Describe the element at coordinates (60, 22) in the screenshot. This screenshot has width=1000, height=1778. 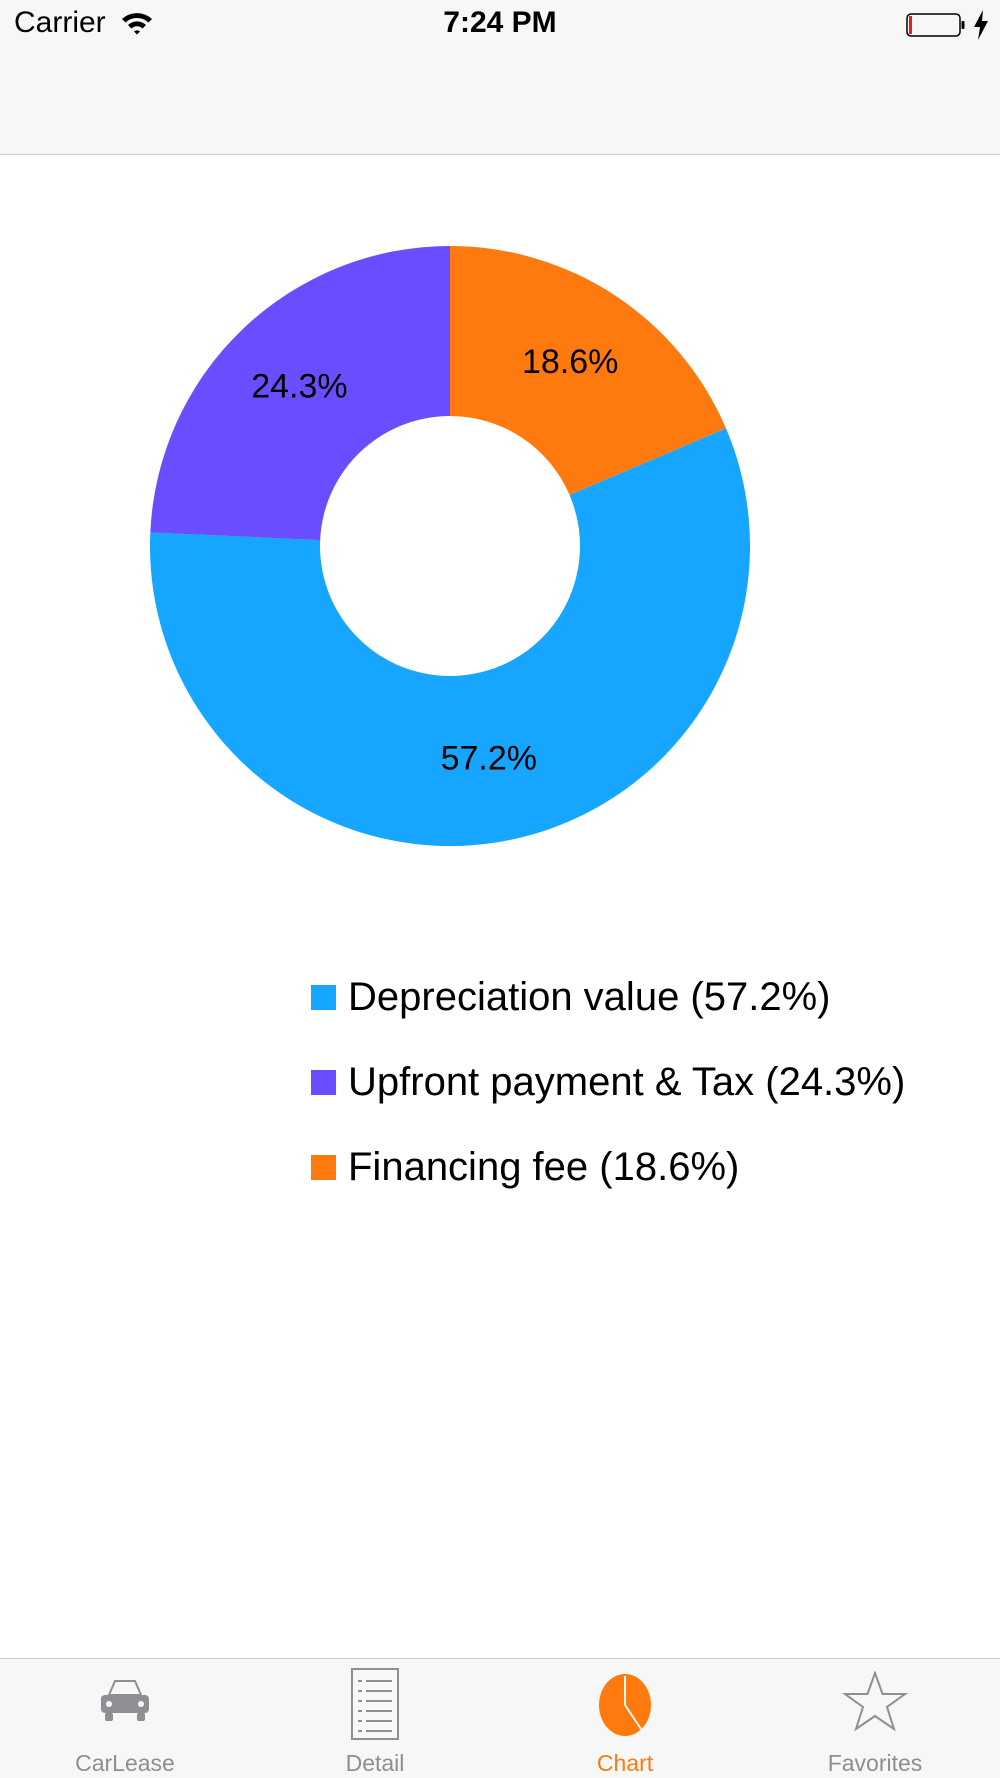
I see `carrier-label: Carrier` at that location.